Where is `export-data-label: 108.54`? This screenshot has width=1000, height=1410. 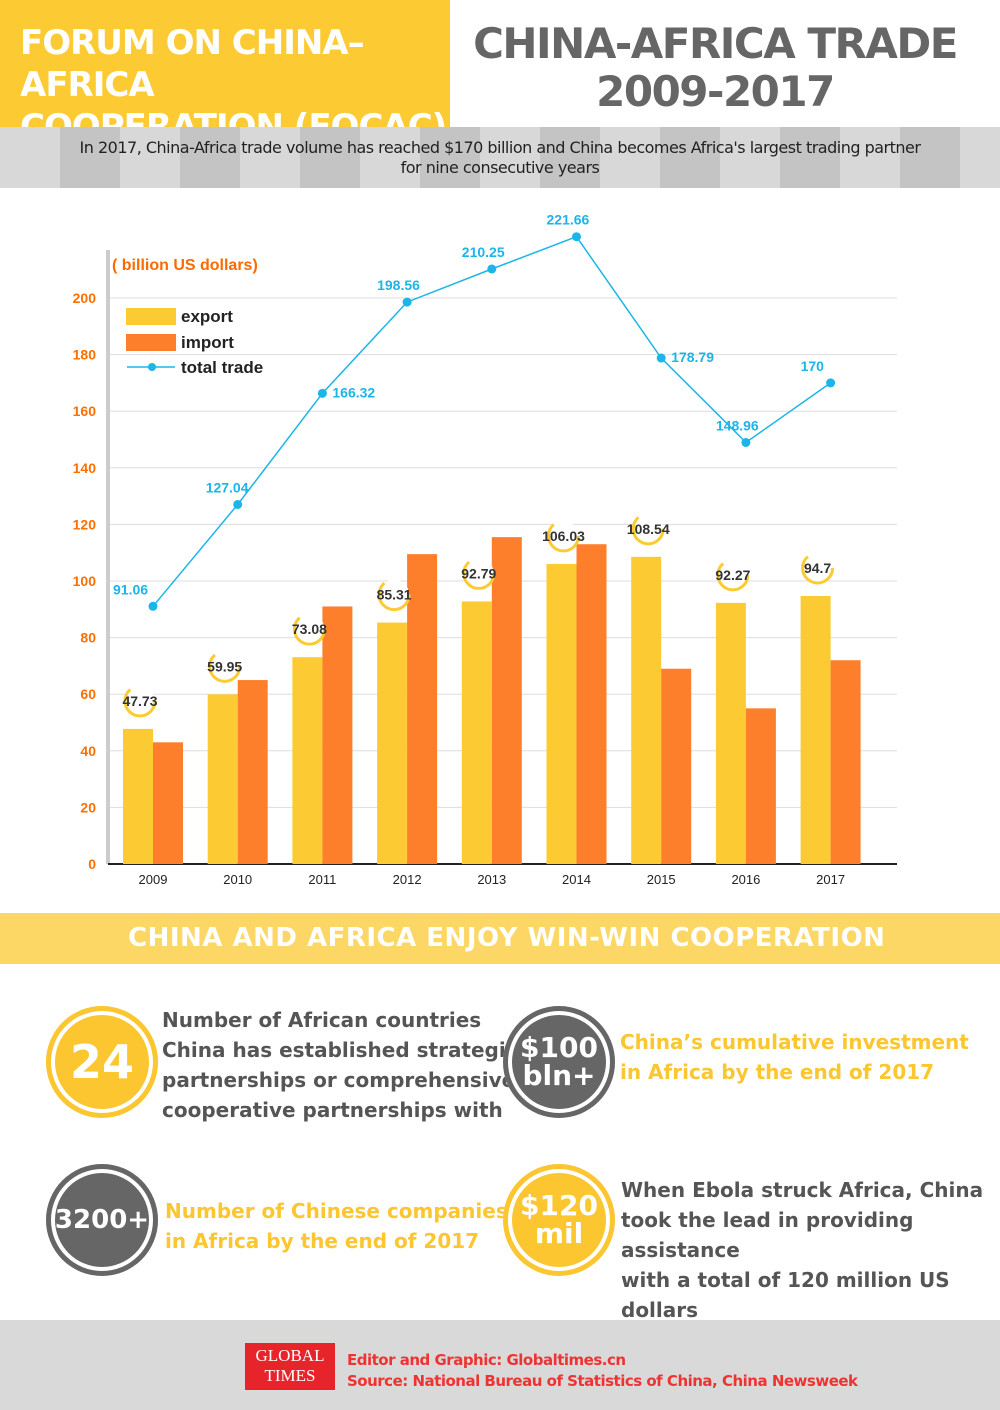 export-data-label: 108.54 is located at coordinates (648, 529).